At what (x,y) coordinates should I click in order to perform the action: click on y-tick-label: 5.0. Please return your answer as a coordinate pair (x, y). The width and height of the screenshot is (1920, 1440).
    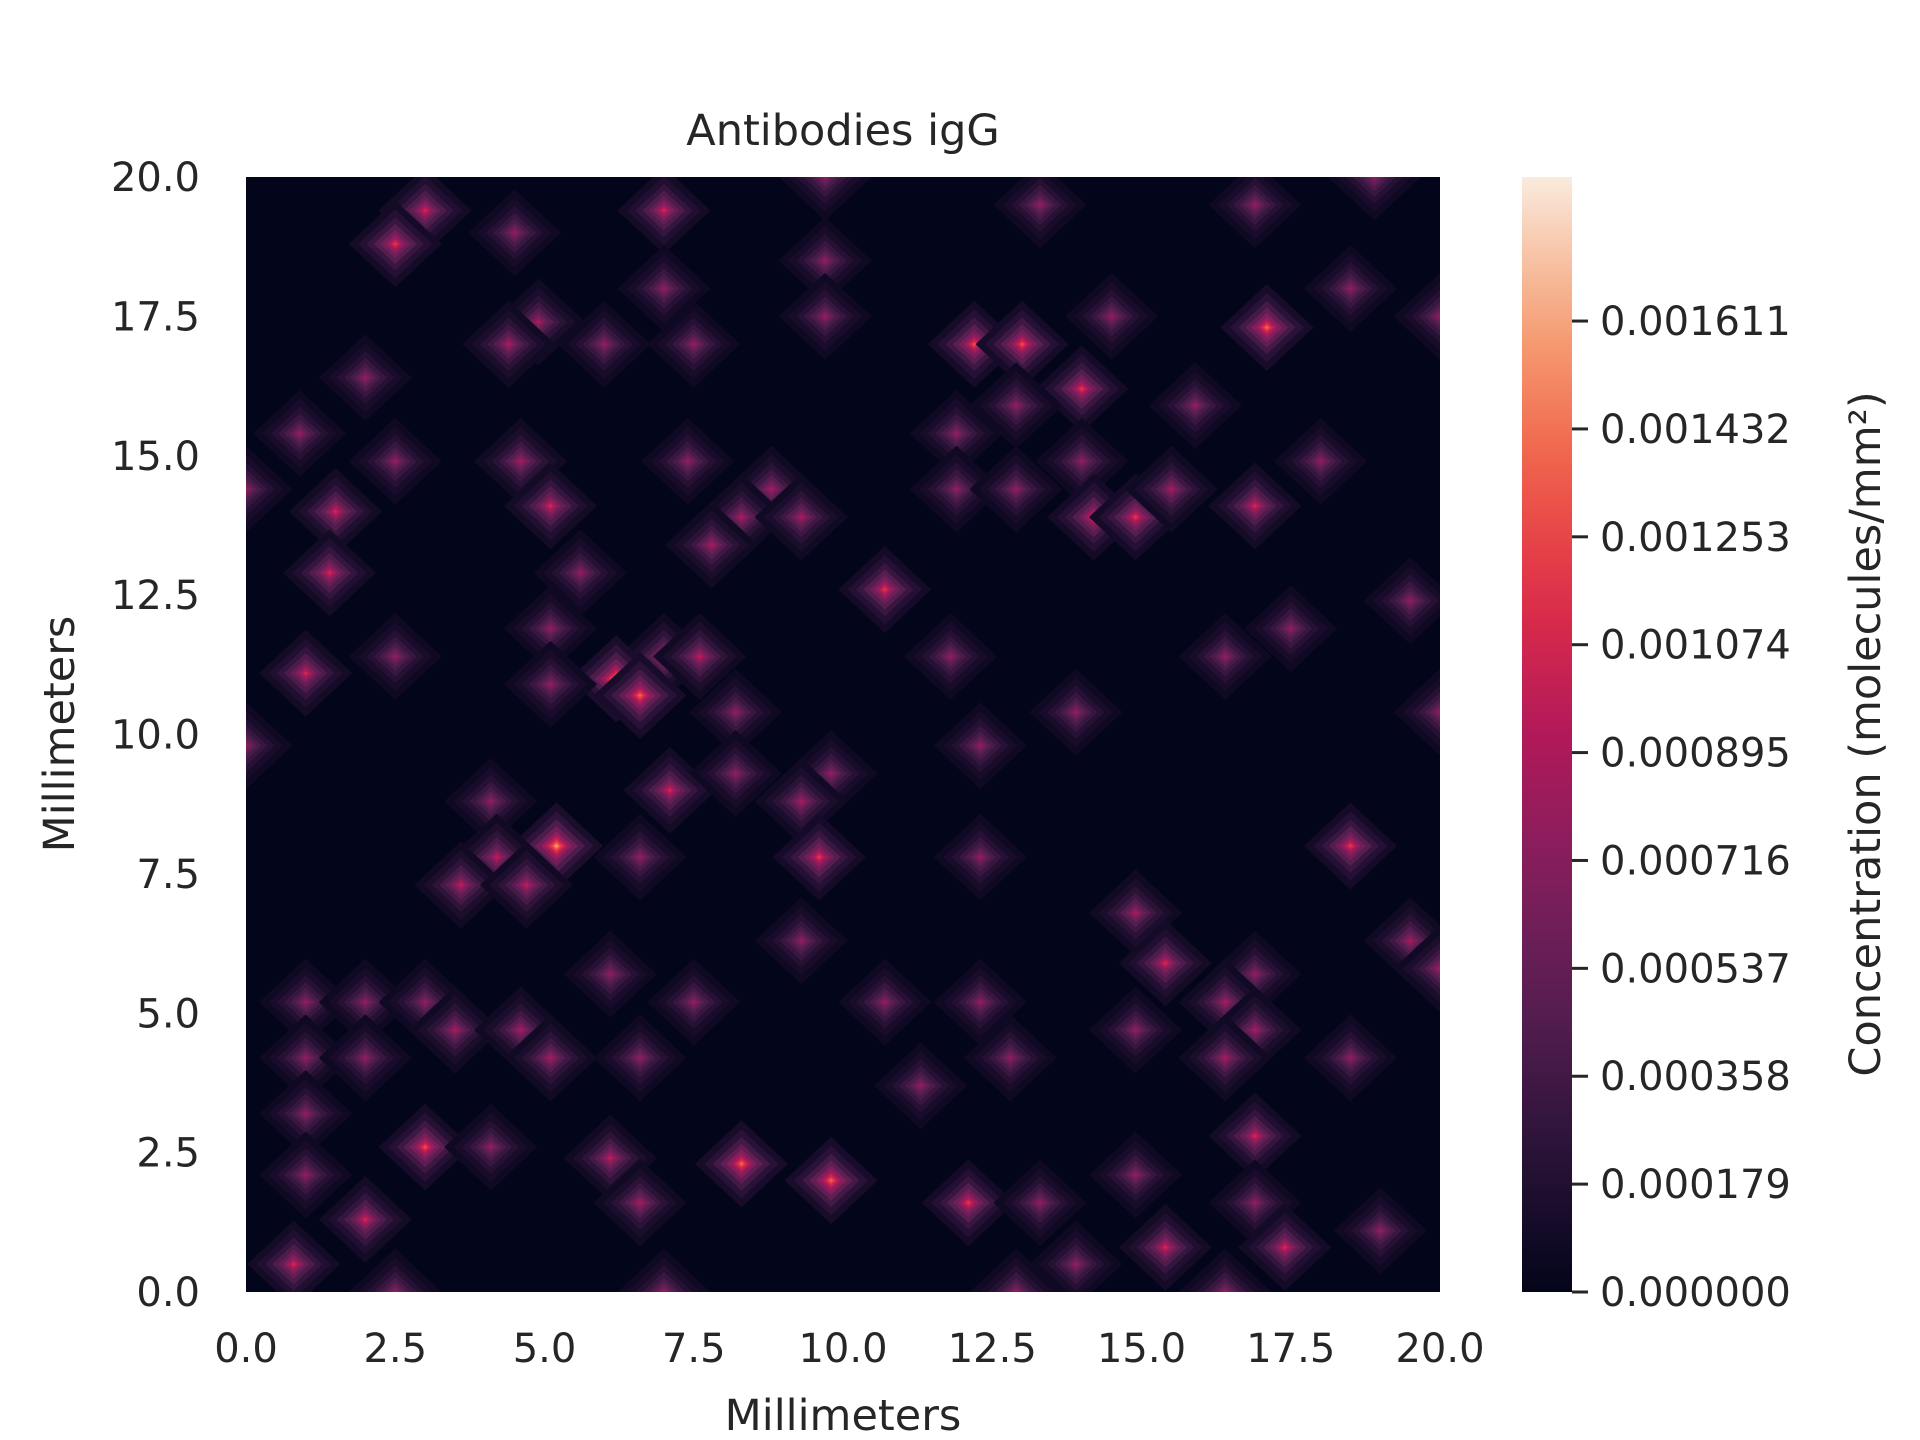
    Looking at the image, I should click on (168, 1014).